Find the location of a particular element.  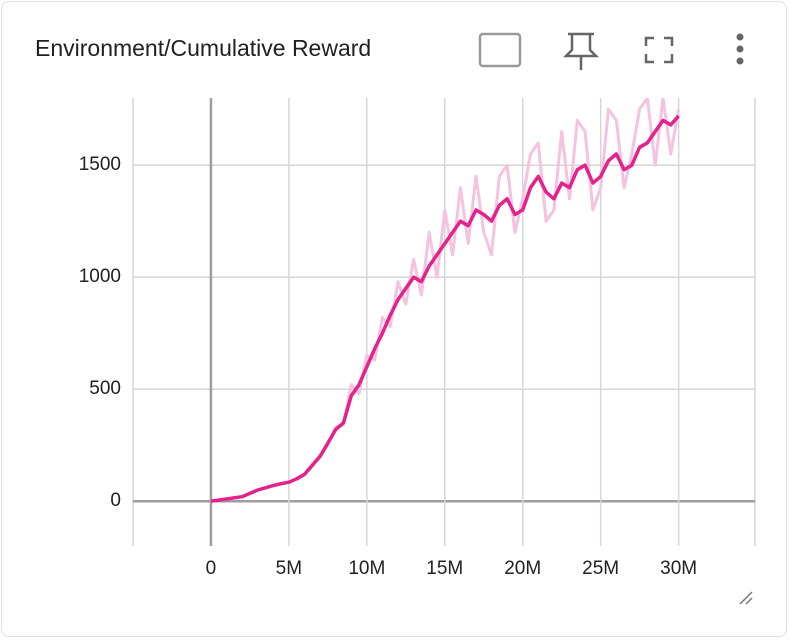

y-tick-label: 1500 is located at coordinates (100, 164).